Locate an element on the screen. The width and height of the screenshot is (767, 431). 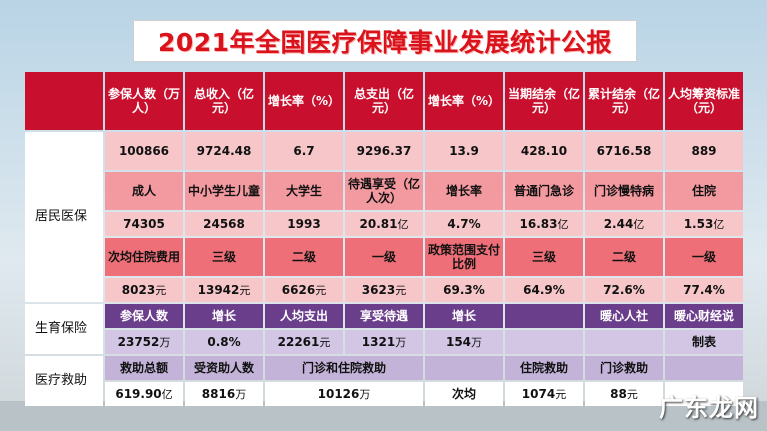
table-cell: 一级 is located at coordinates (384, 257).